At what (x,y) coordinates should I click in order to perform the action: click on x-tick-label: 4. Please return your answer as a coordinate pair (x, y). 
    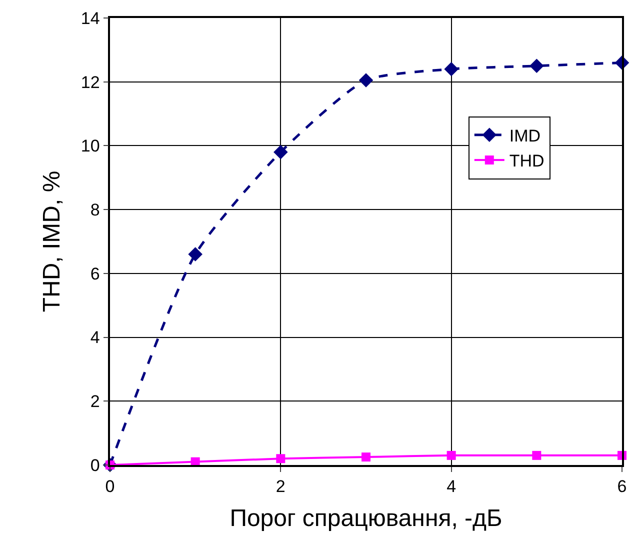
    Looking at the image, I should click on (451, 486).